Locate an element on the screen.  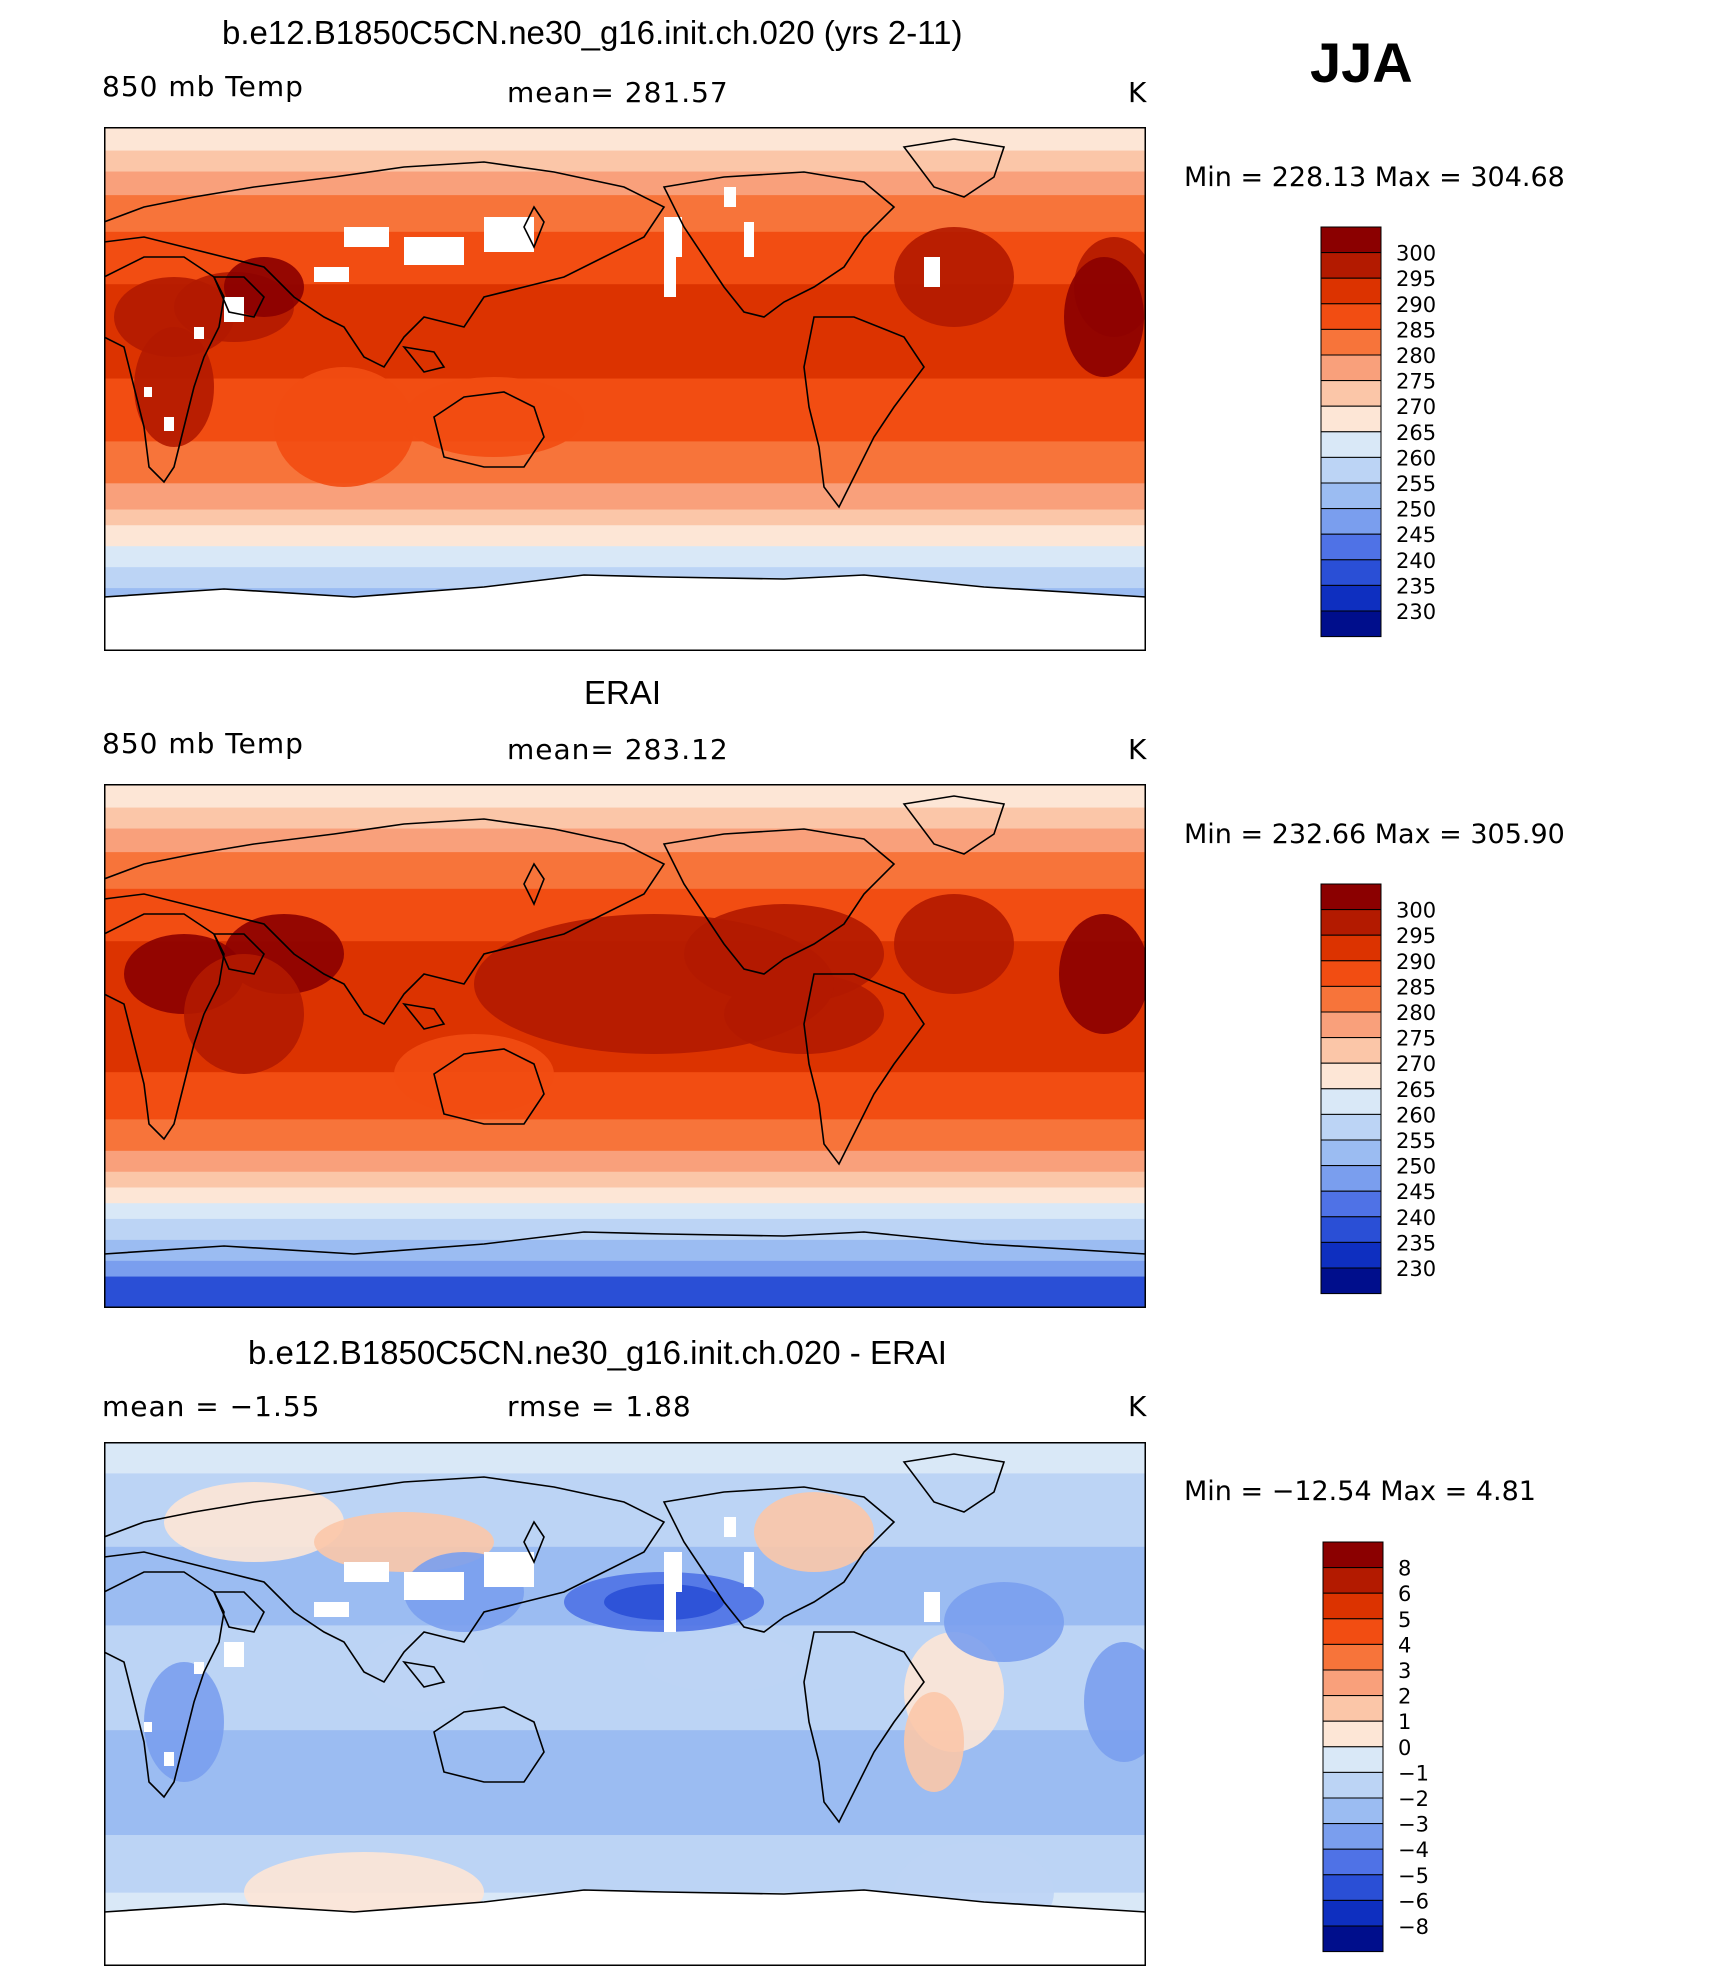
panel-1-mean-label: mean= 281.57 is located at coordinates (618, 92).